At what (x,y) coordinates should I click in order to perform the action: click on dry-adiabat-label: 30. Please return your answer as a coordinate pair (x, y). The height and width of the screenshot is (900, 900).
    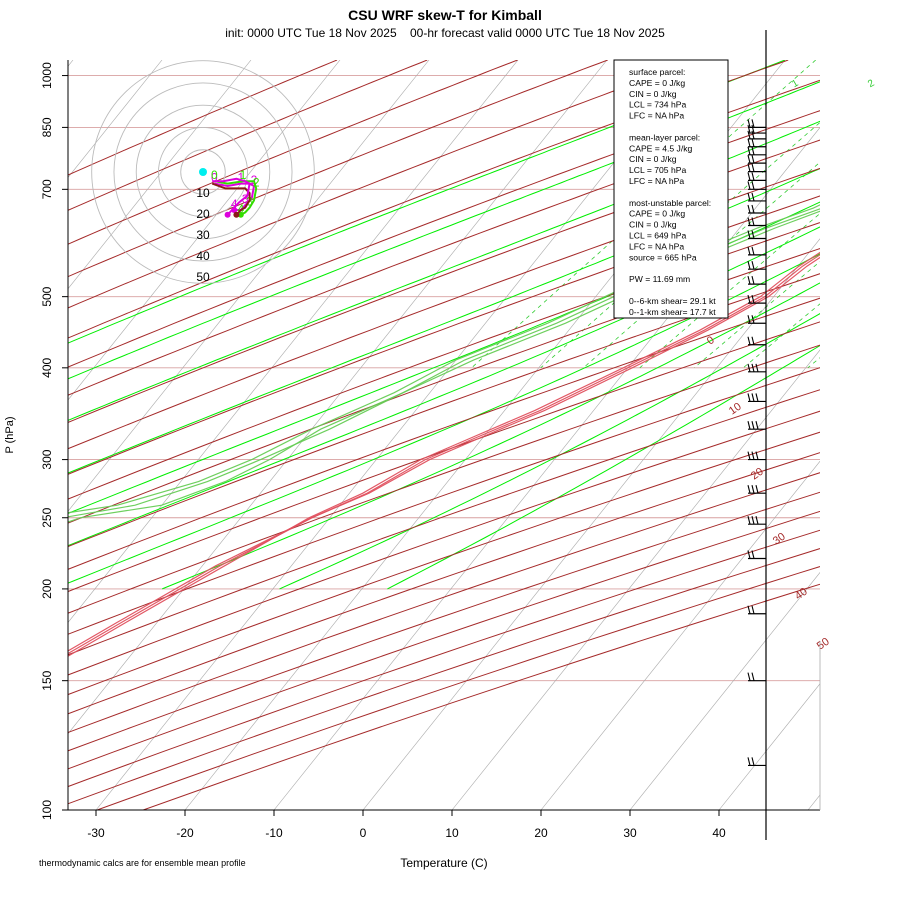
    Looking at the image, I should click on (779, 539).